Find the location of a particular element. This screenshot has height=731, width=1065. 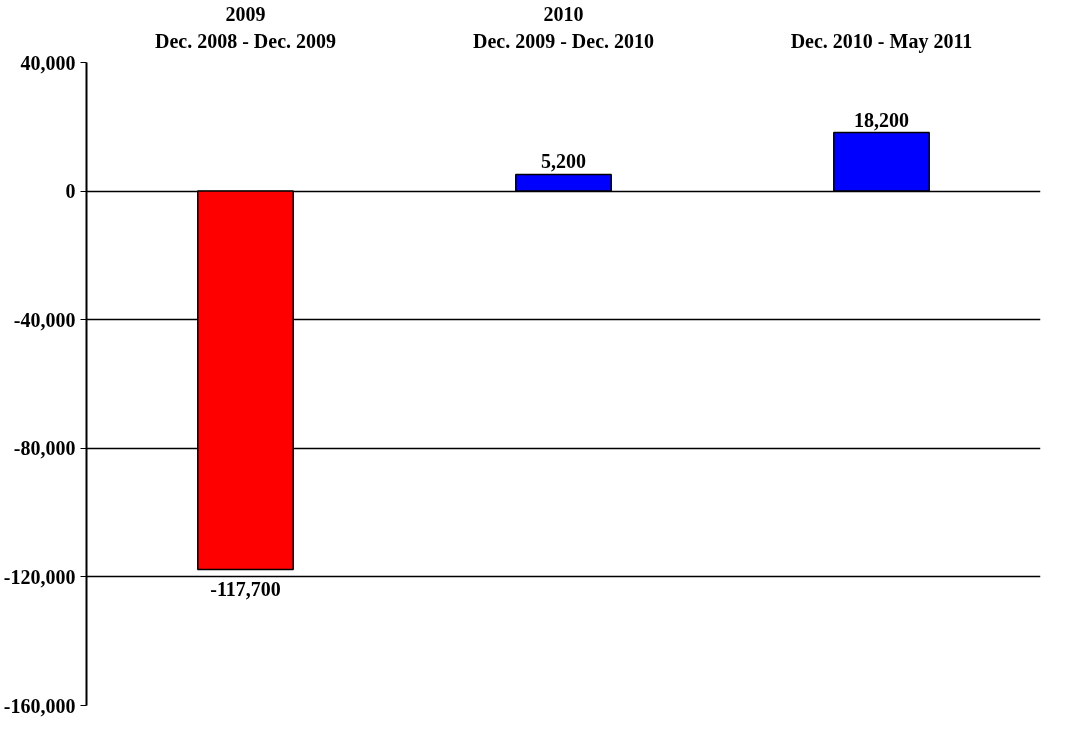

x-tick-label: 2009 Dec. 2008 - Dec. 2009 is located at coordinates (245, 27).